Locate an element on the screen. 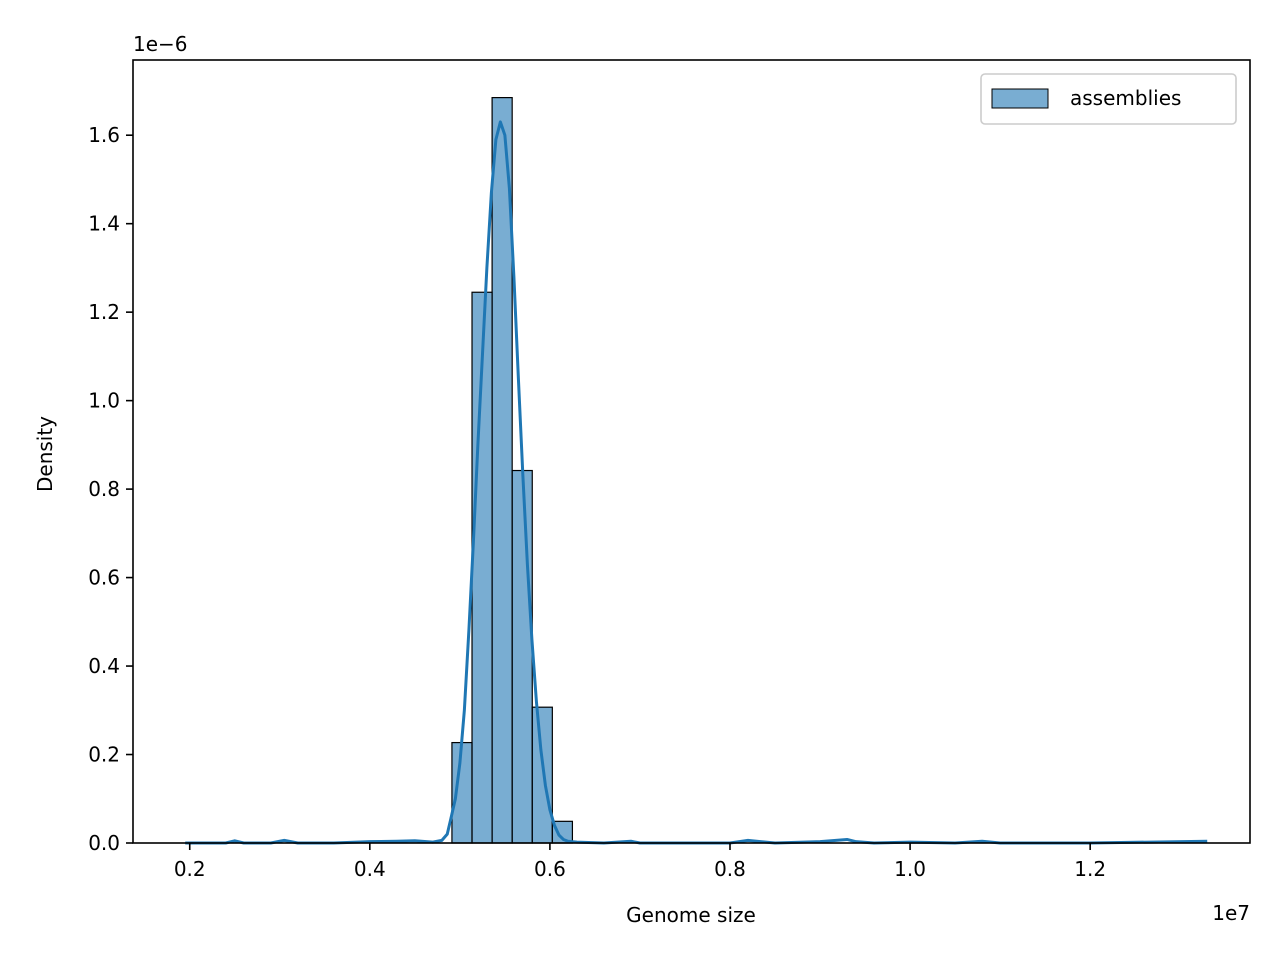 This screenshot has height=960, width=1280. legend-frame is located at coordinates (1108, 99).